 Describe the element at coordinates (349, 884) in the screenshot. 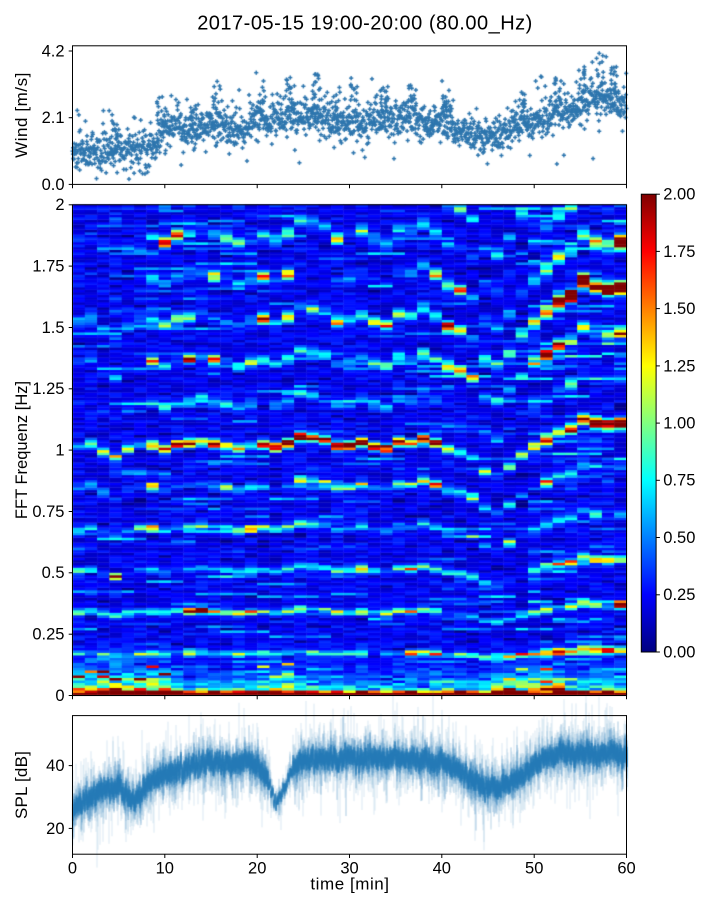

I see `svg-text: time [min]` at that location.